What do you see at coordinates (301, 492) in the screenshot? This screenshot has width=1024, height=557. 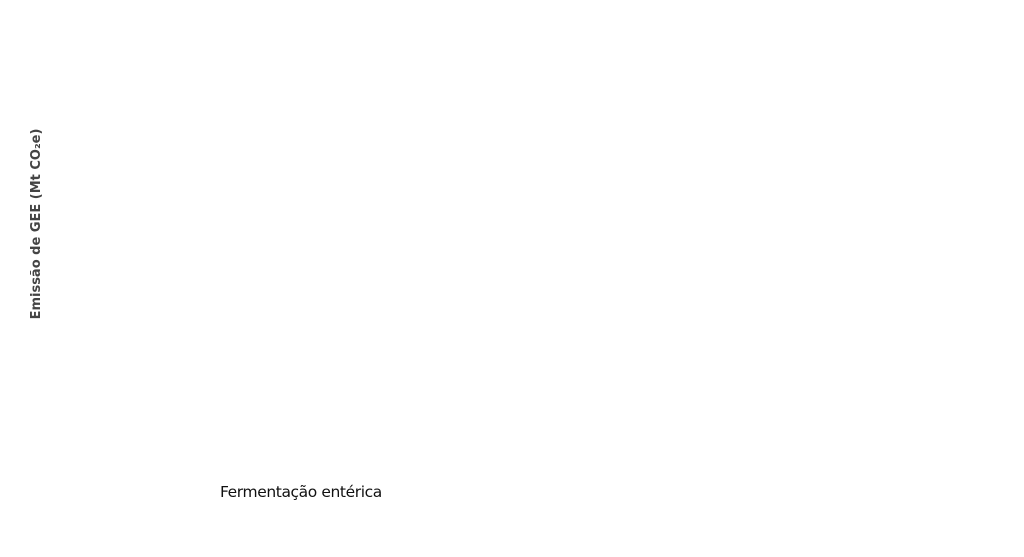 I see `legend-label: Fermentação entérica` at bounding box center [301, 492].